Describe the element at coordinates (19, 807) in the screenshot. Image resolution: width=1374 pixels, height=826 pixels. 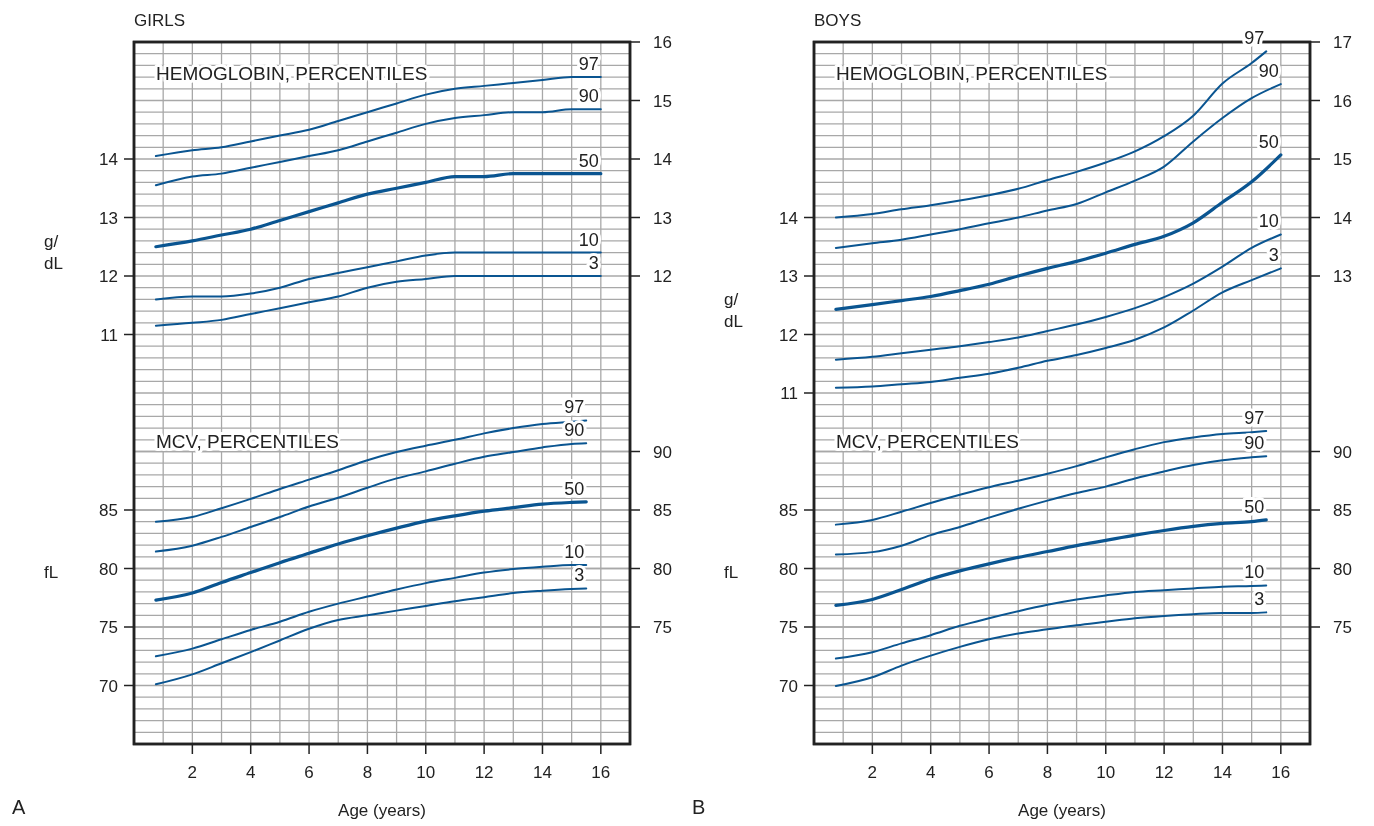
I see `text: A` at that location.